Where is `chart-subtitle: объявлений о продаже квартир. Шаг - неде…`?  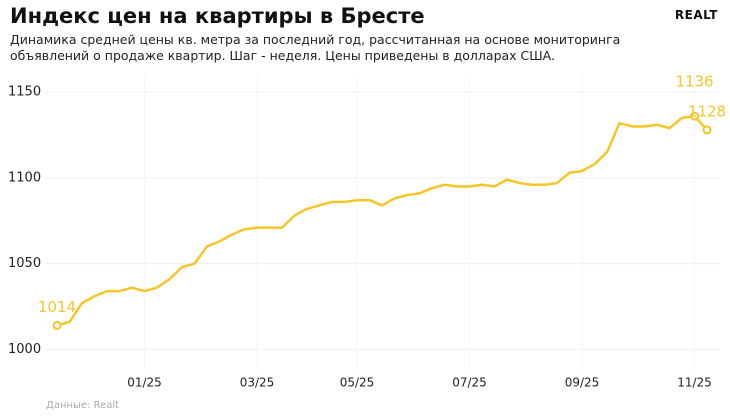 chart-subtitle: объявлений о продаже квартир. Шаг - неде… is located at coordinates (283, 55).